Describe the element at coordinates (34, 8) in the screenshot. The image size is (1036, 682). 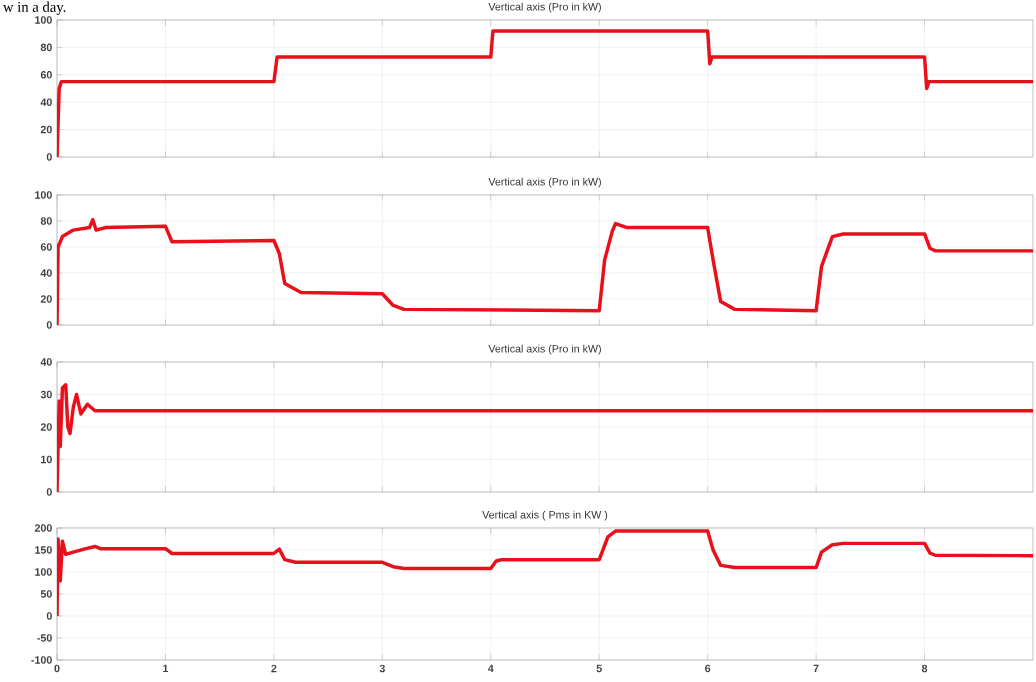
I see `text: w in a day.` at that location.